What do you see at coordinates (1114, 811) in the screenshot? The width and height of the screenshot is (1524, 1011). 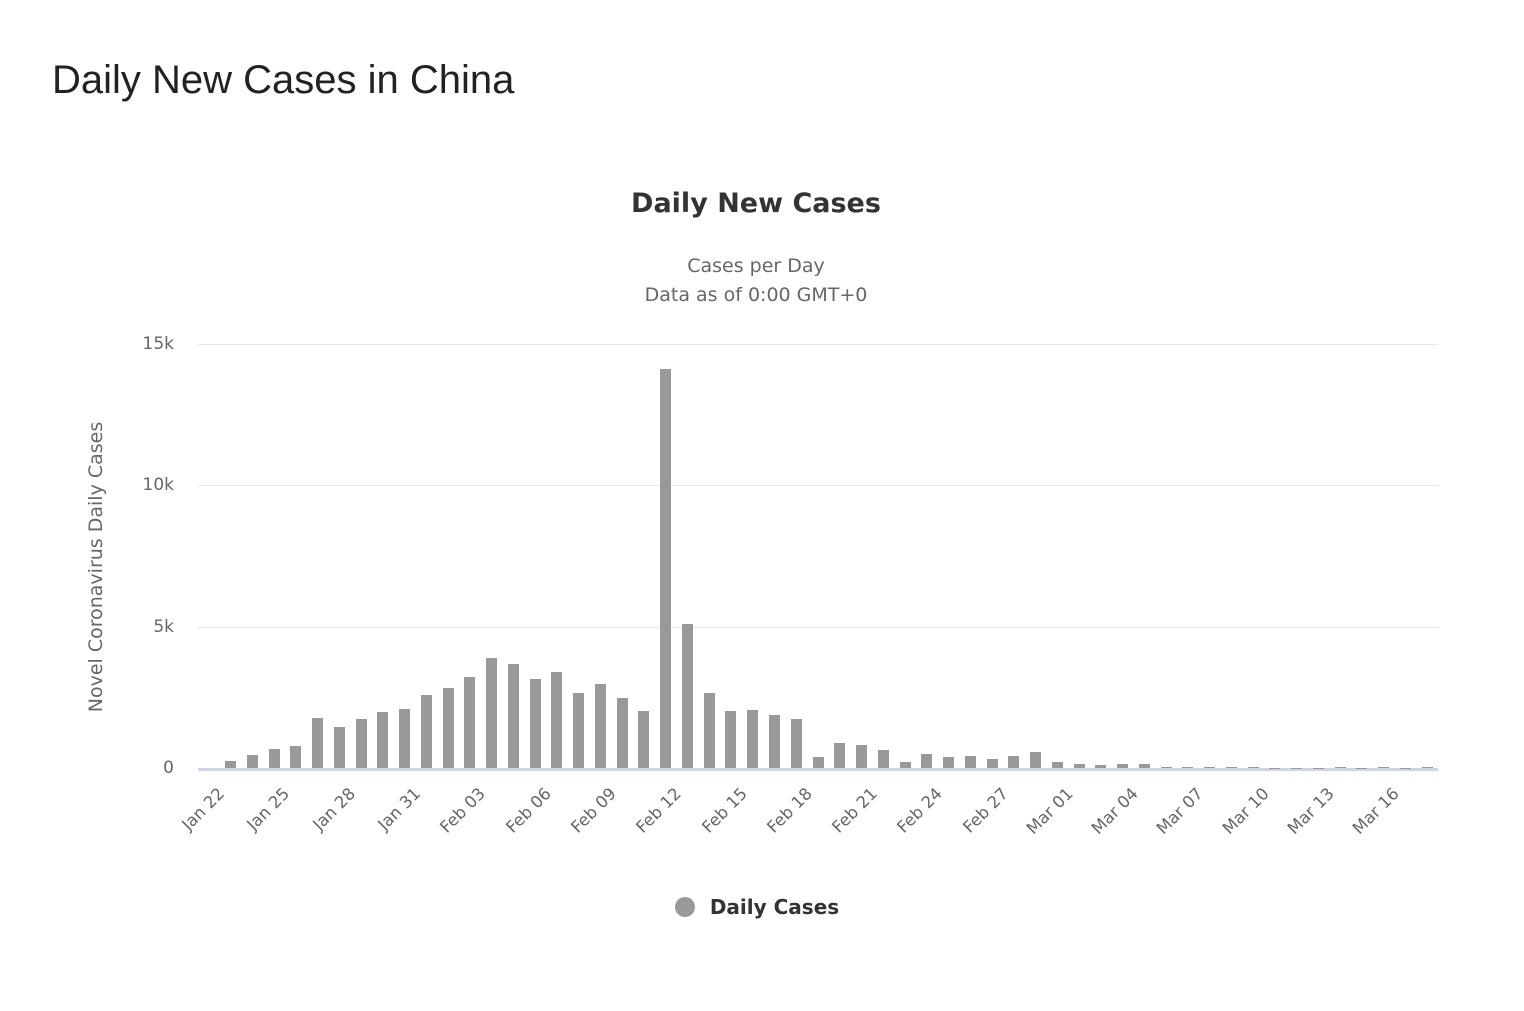 I see `x-tick-label: Mar 04` at bounding box center [1114, 811].